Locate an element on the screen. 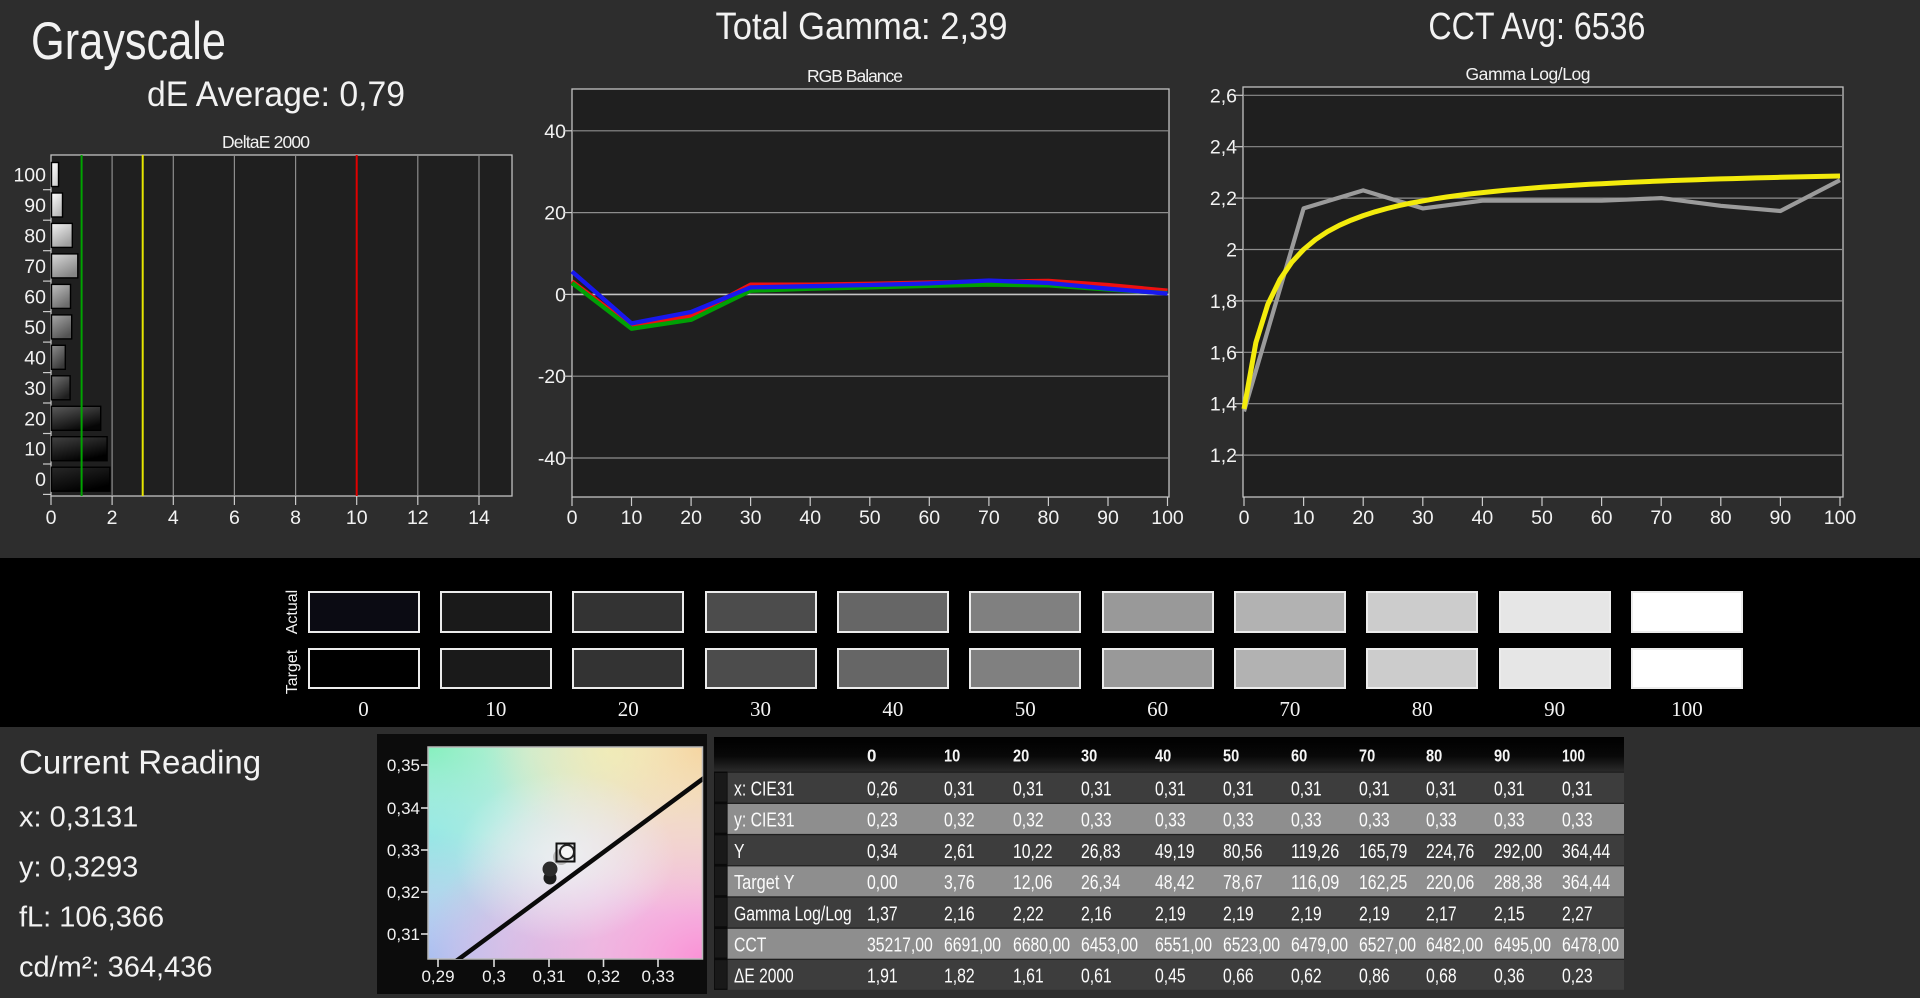 This screenshot has width=1920, height=998. svg-text: Gamma Log/Log is located at coordinates (1528, 74).